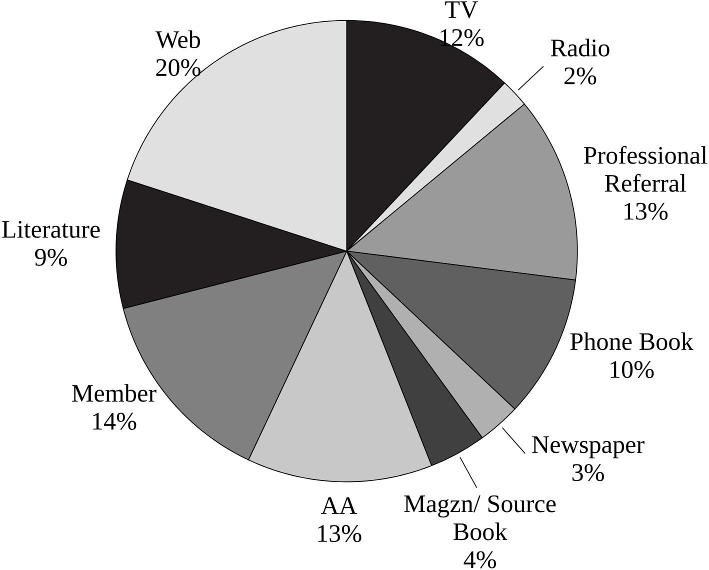  I want to click on data-label: 3%, so click(588, 473).